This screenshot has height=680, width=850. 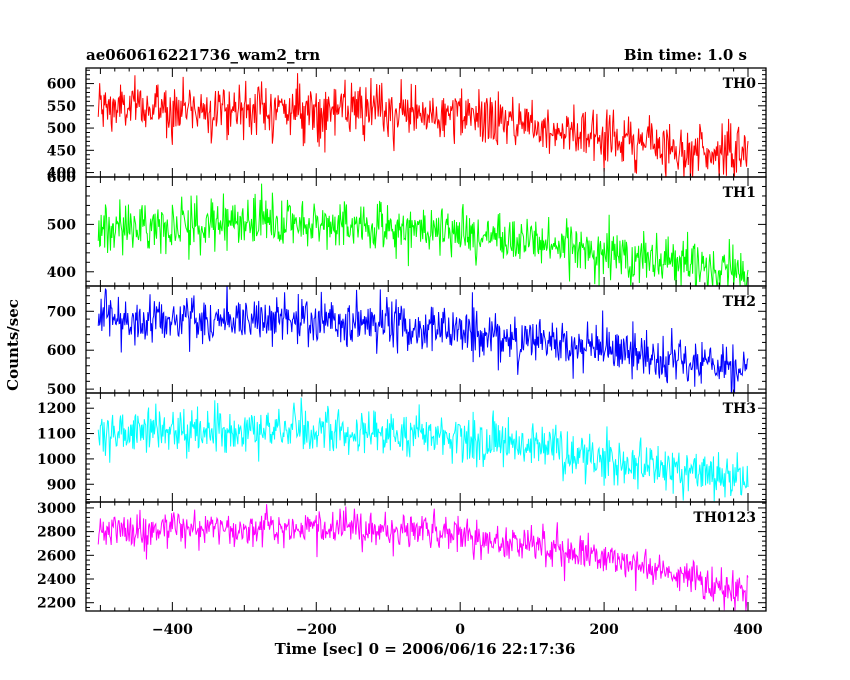 I want to click on panel-th2: 500 600 700 TH2, so click(x=407, y=341).